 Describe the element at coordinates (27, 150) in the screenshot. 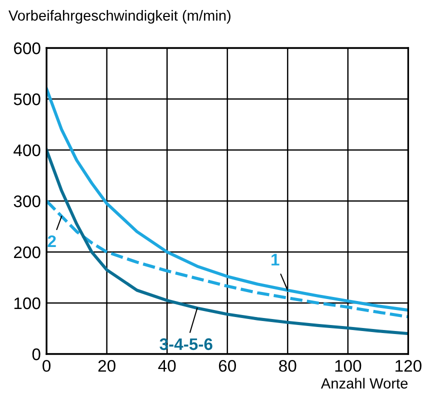

I see `y-tick-label: 400` at that location.